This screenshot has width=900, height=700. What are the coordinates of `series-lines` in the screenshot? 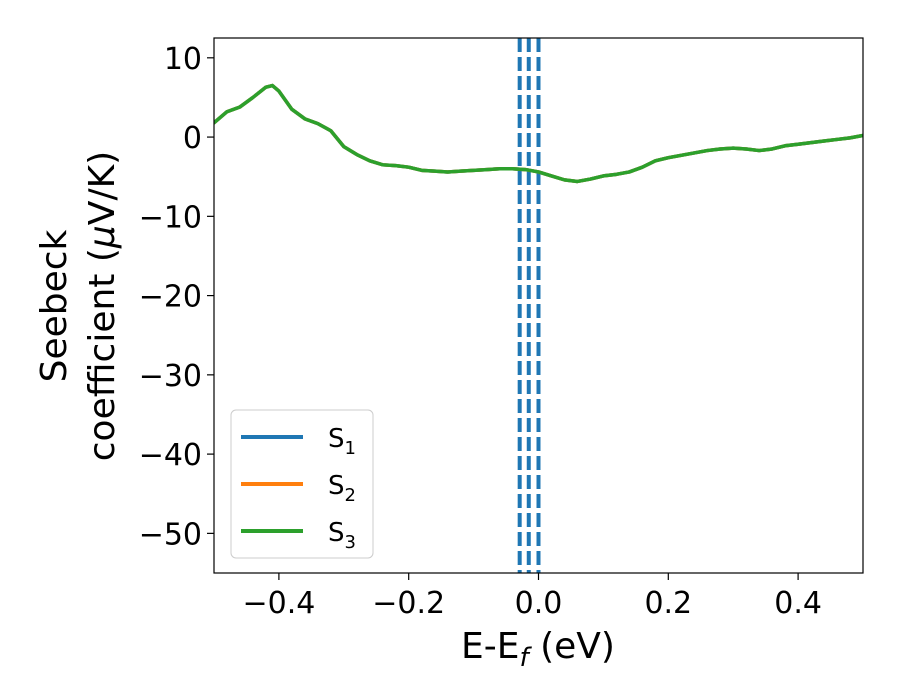 It's located at (538, 133).